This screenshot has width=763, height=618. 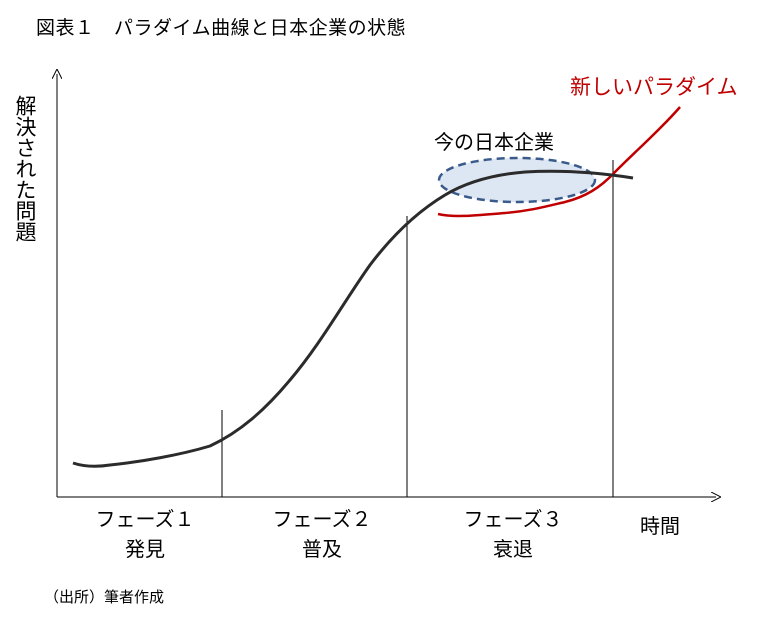 I want to click on y-axis-label: 解決された問題, so click(x=25, y=168).